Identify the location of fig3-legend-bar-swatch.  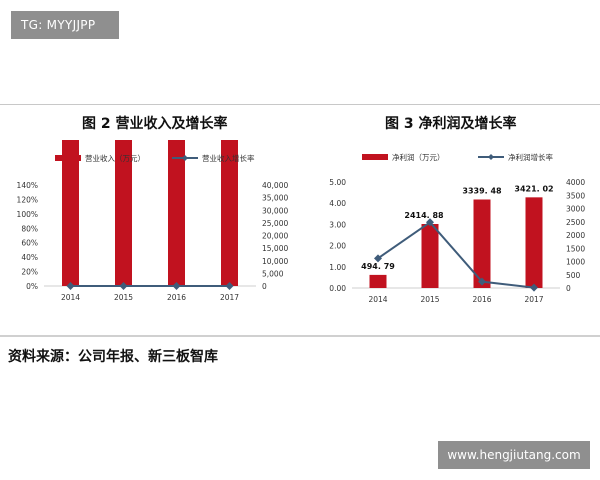
(375, 157).